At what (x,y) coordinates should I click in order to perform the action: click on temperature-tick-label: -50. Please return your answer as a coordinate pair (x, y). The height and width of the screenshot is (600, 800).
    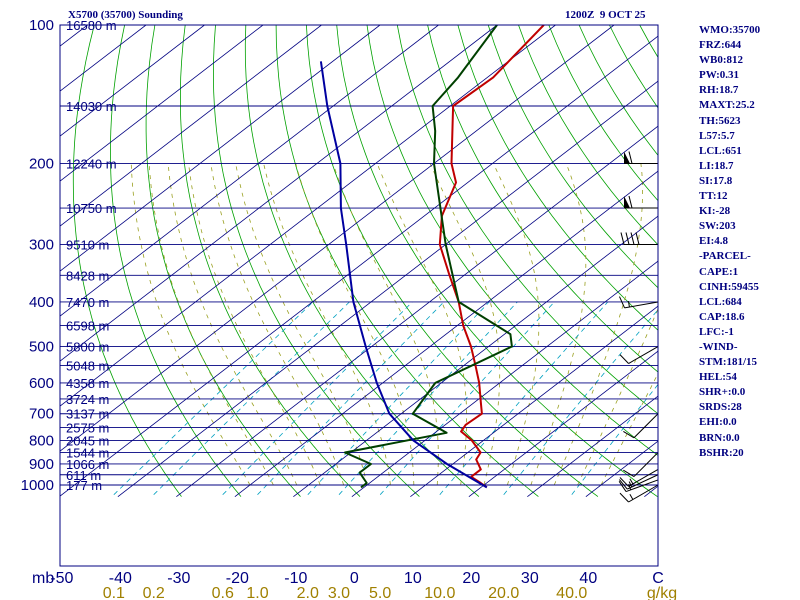
    Looking at the image, I should click on (61, 578).